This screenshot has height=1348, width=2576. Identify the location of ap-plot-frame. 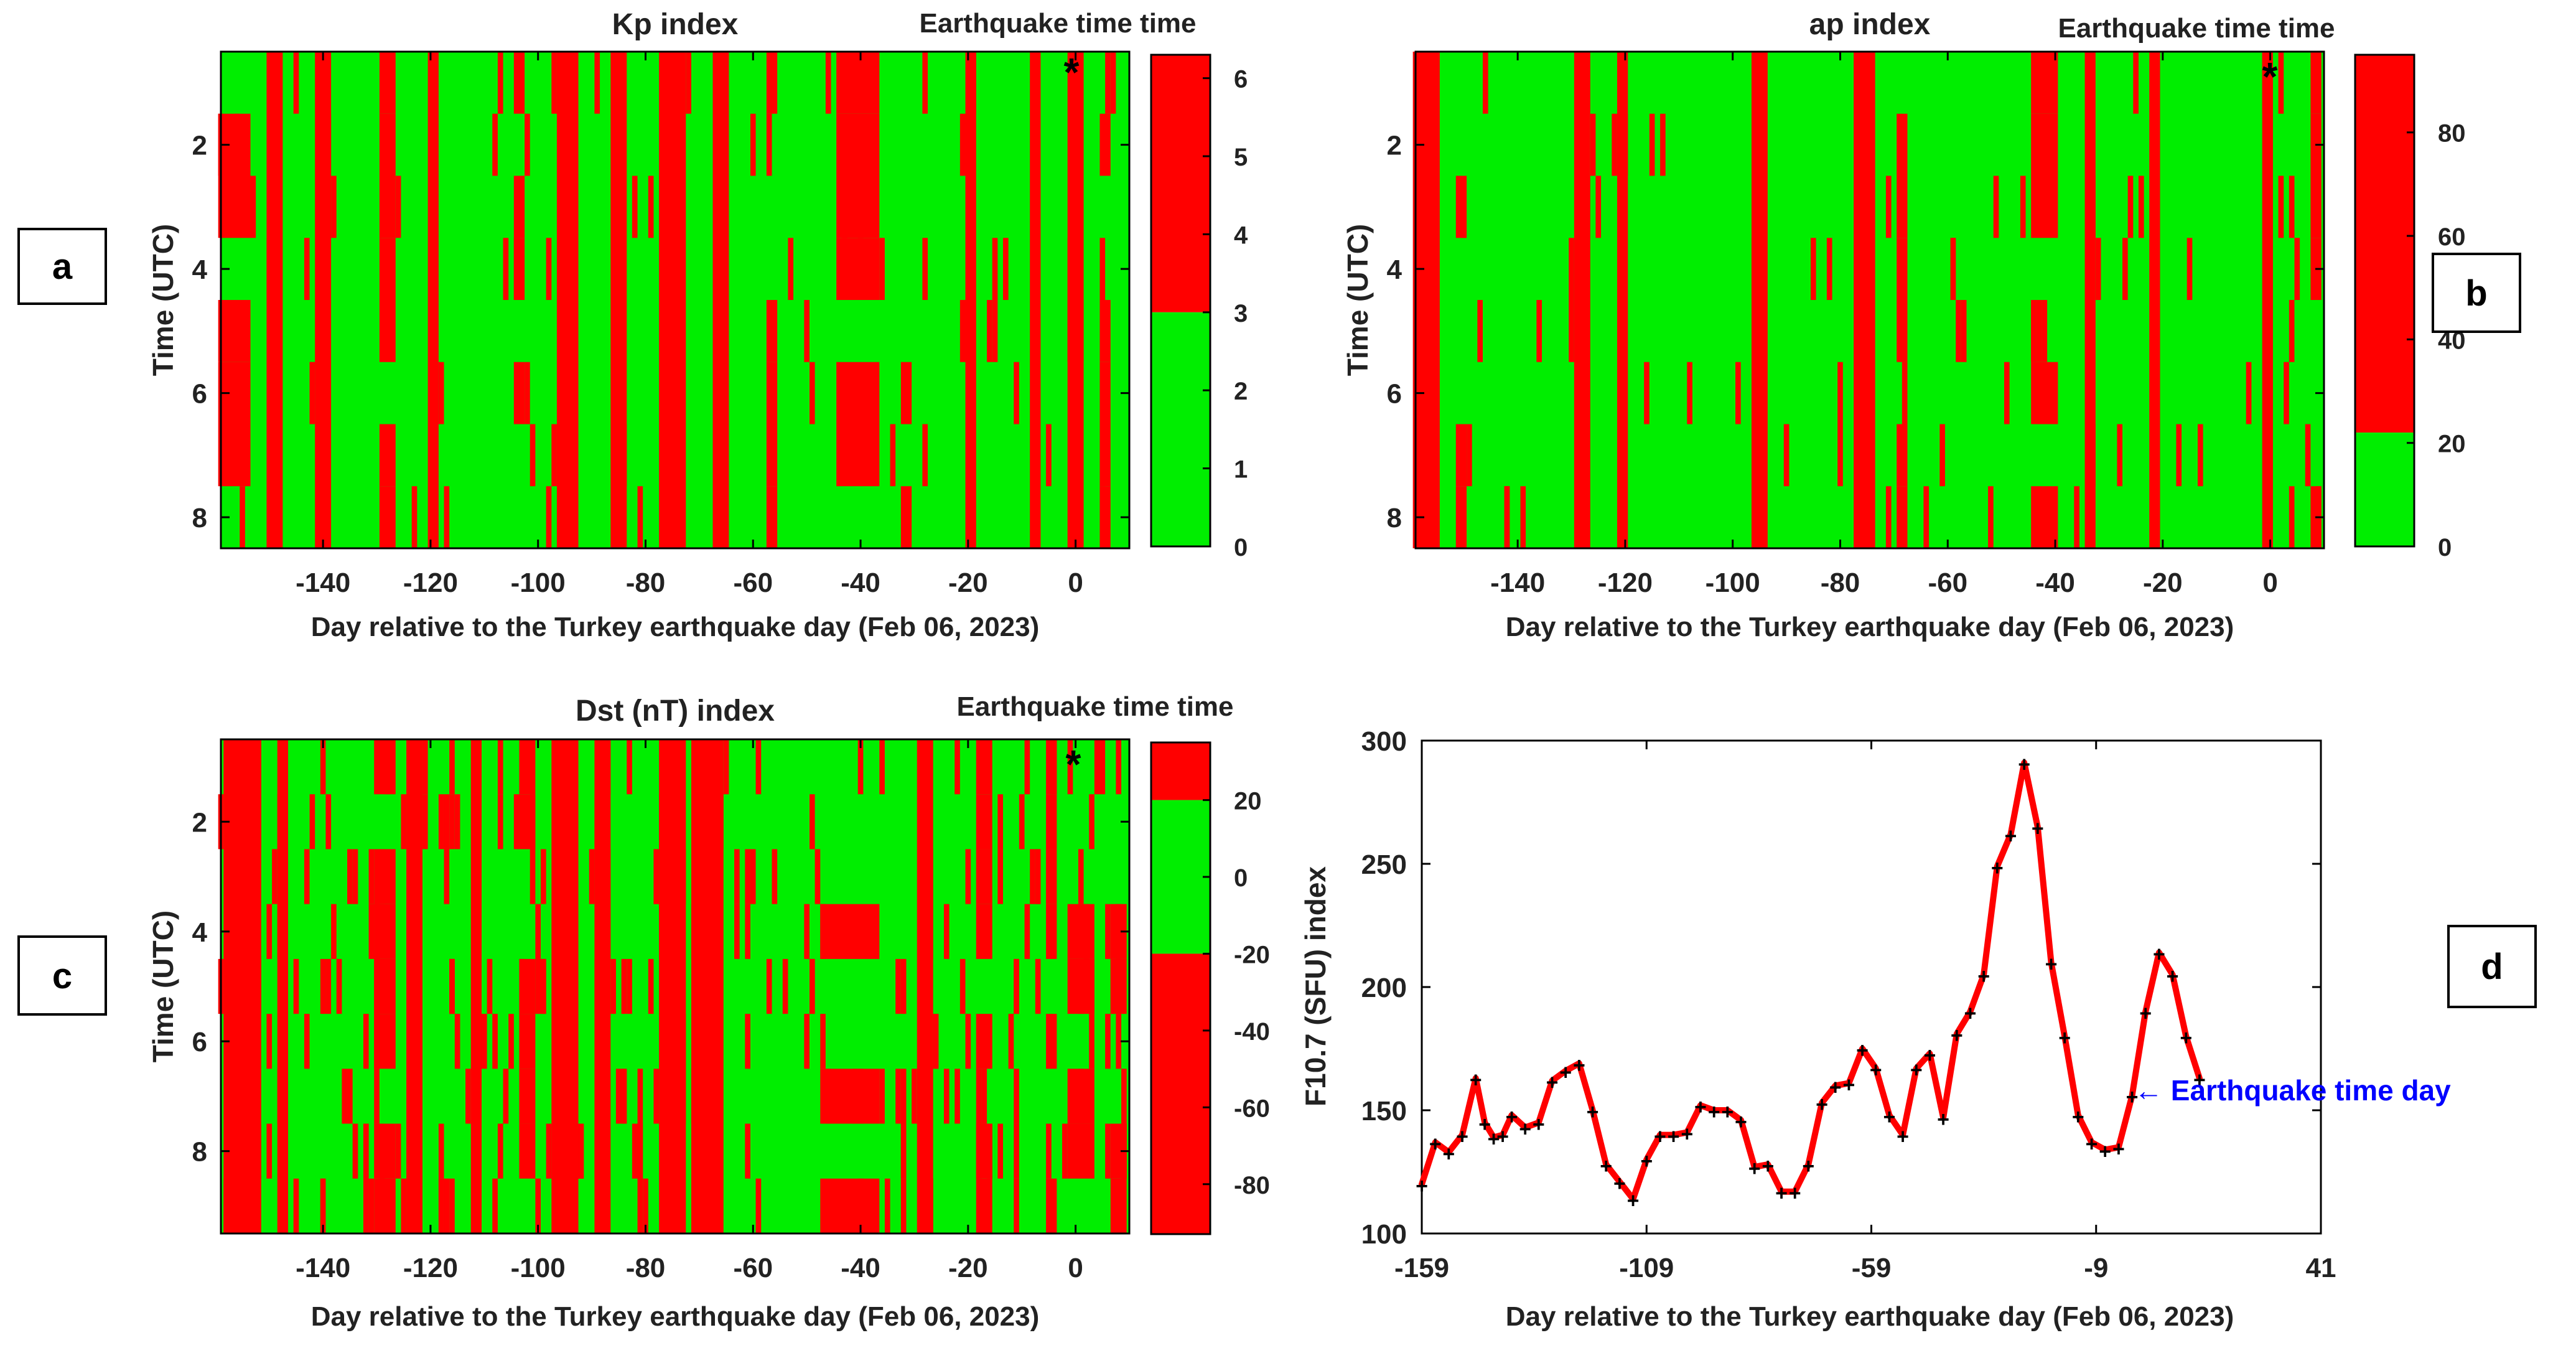
(1869, 300).